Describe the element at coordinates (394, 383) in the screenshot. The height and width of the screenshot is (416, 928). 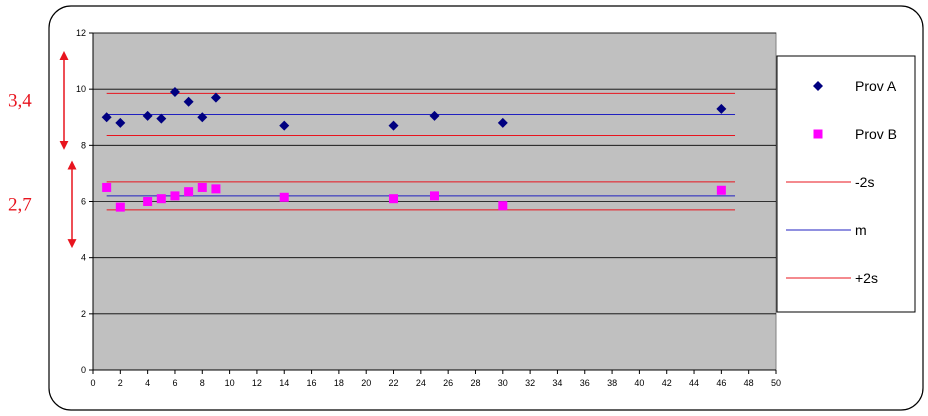
I see `x-tick-label-22: 22` at that location.